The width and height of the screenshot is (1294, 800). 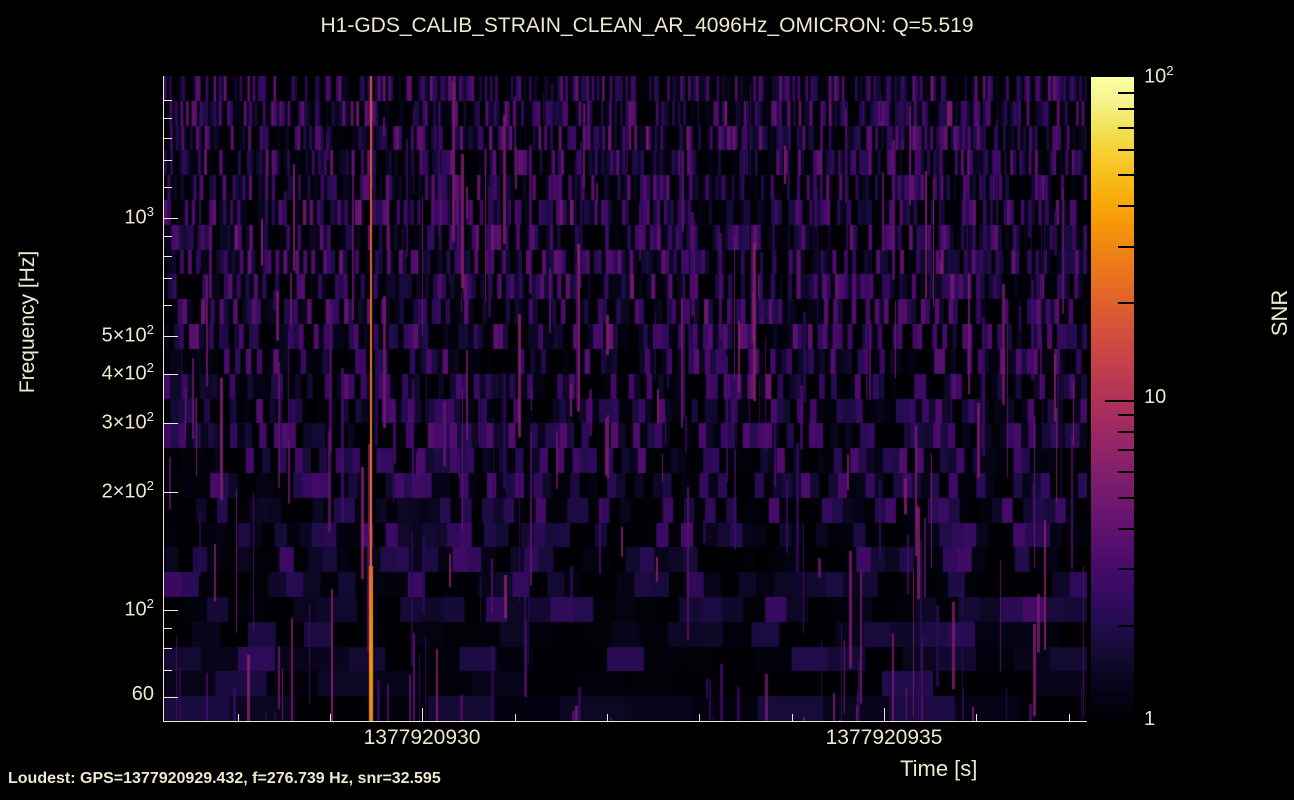 I want to click on colorbar-tick-major, so click(x=1119, y=401).